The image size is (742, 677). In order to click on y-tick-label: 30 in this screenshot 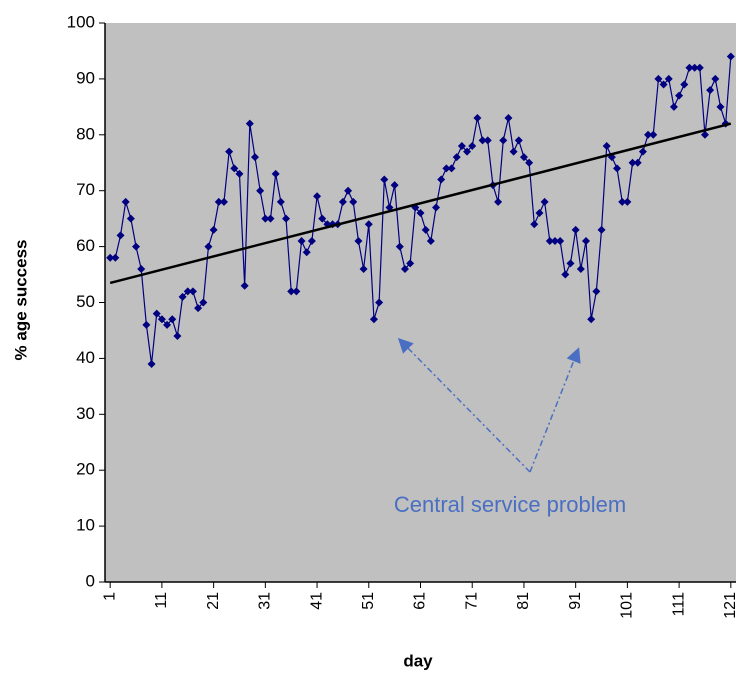, I will do `click(85, 413)`.